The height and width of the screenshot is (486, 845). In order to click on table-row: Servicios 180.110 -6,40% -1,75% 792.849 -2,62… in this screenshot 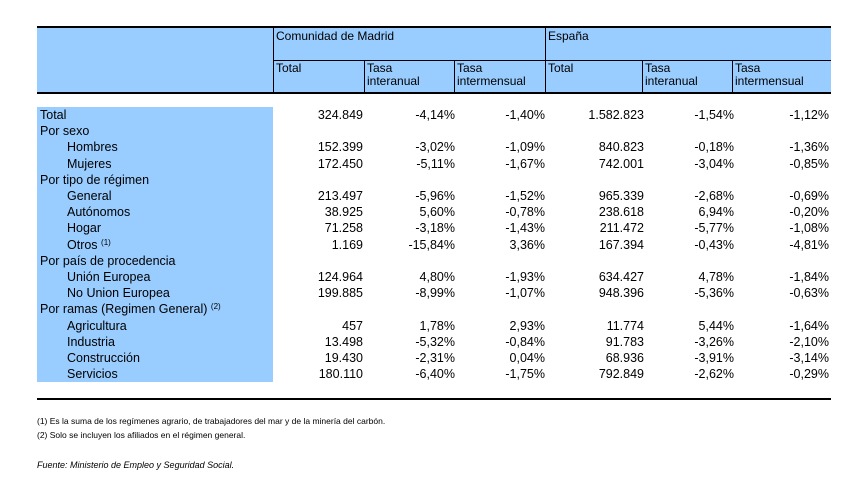, I will do `click(434, 374)`.